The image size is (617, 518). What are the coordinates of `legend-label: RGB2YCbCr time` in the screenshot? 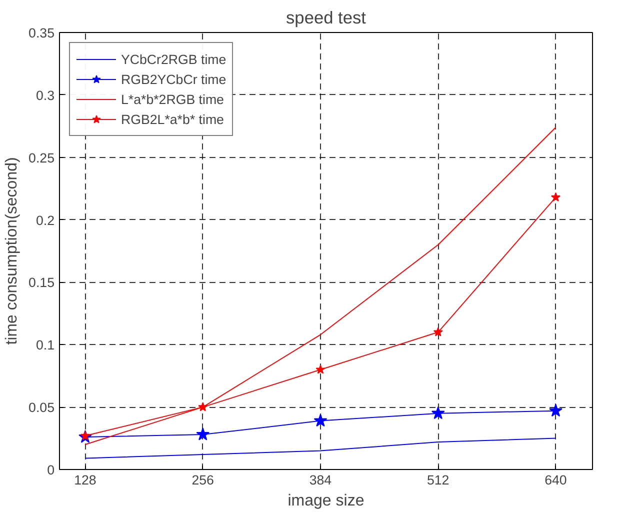 It's located at (173, 79).